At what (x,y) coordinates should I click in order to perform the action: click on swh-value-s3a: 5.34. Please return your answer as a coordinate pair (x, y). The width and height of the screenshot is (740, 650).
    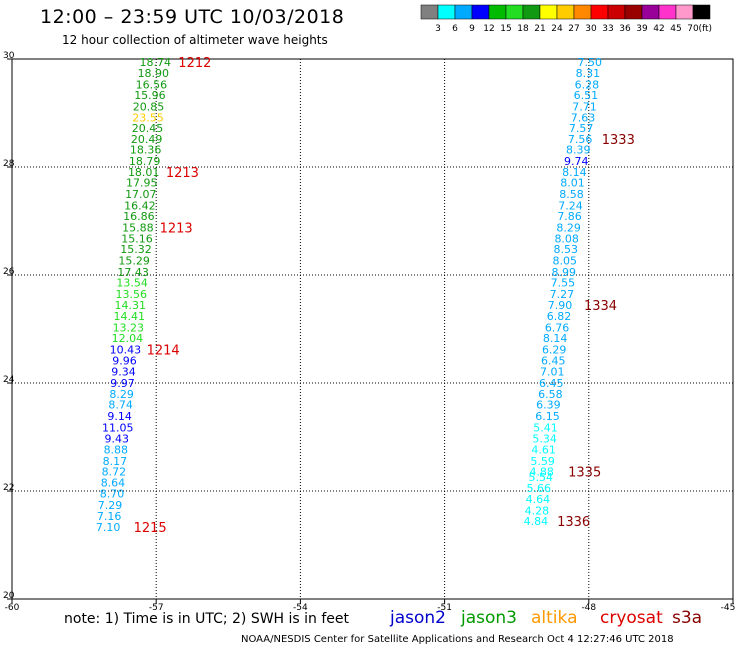
    Looking at the image, I should click on (544, 439).